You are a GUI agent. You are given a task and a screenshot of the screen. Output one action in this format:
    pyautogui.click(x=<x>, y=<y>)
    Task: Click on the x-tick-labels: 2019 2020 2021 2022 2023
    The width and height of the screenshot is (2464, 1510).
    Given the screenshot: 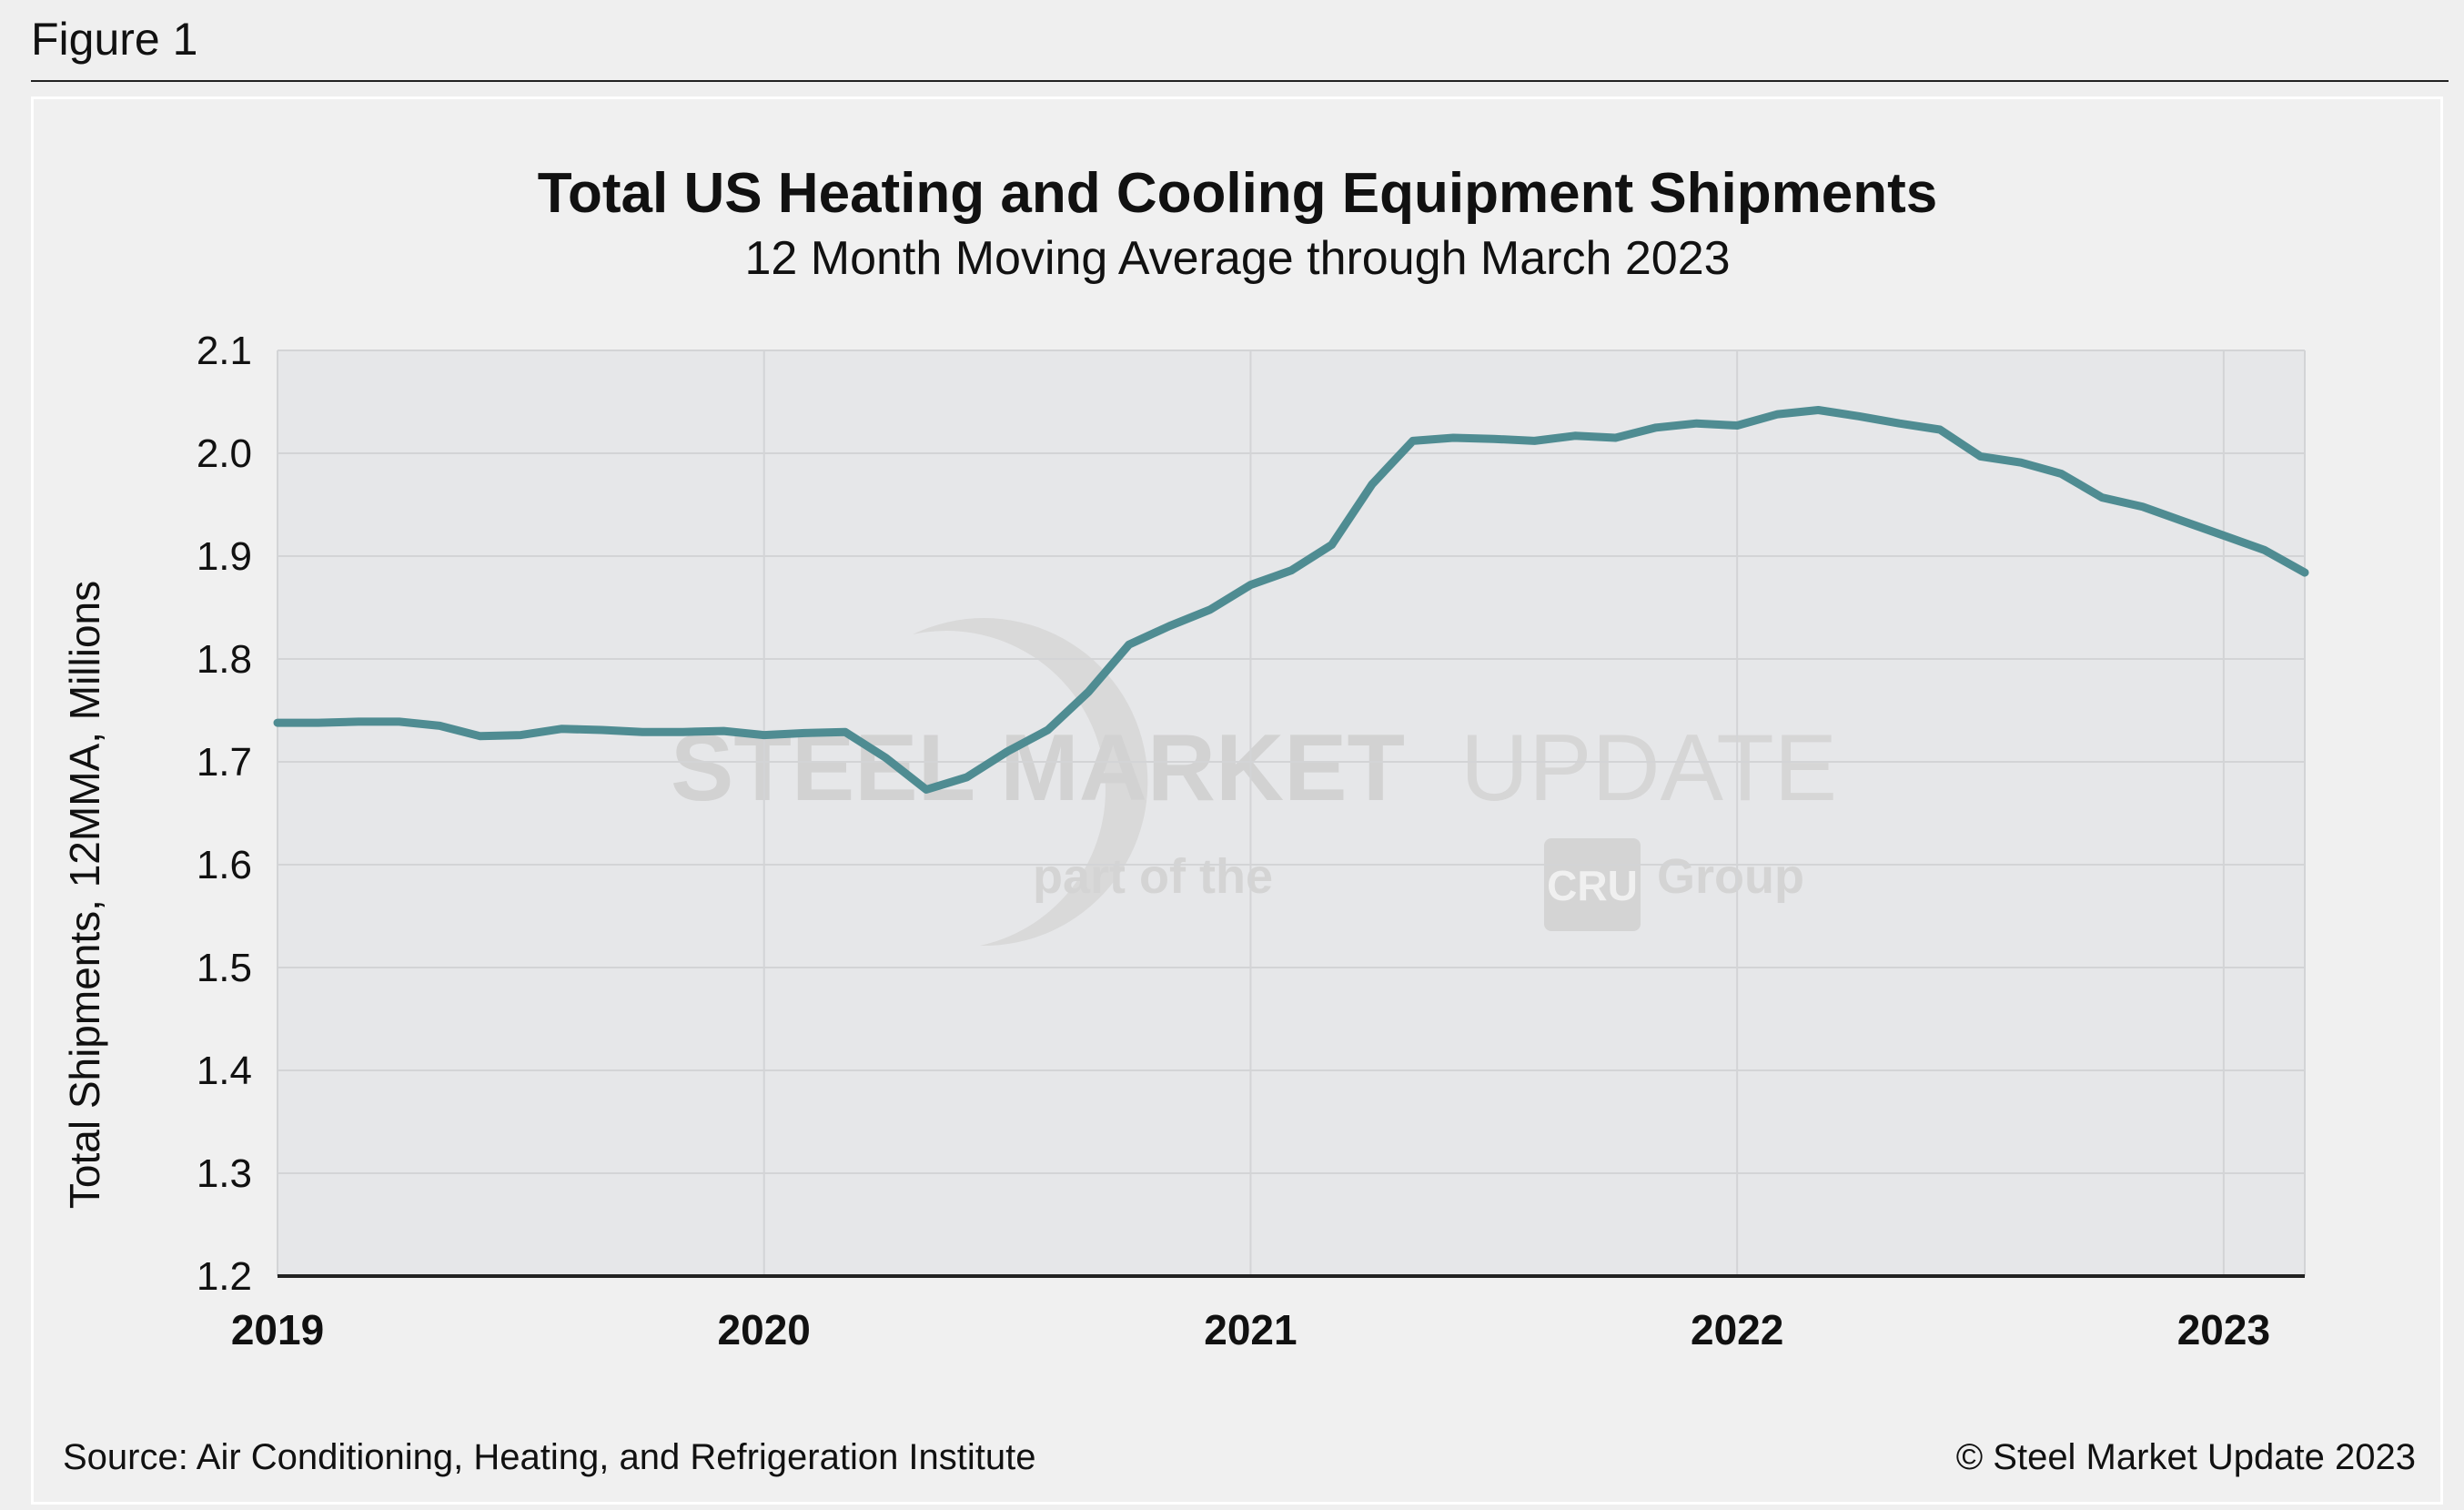 What is the action you would take?
    pyautogui.click(x=1250, y=1329)
    